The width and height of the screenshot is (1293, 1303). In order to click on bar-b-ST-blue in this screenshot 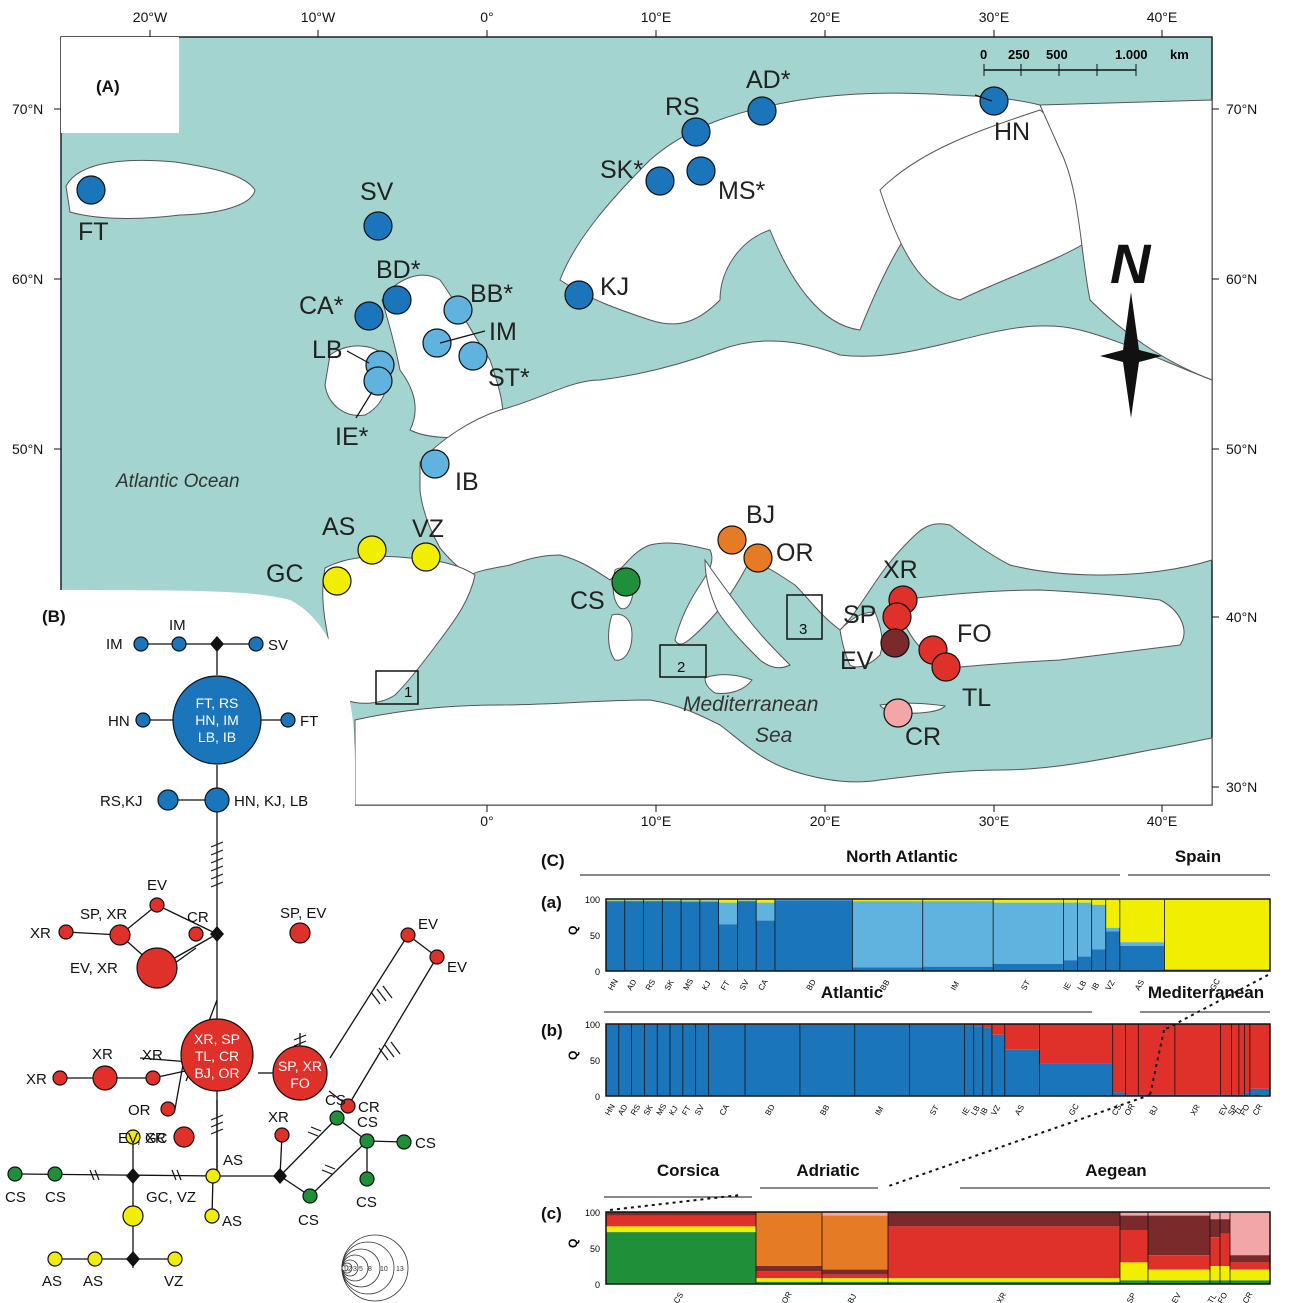, I will do `click(937, 1060)`.